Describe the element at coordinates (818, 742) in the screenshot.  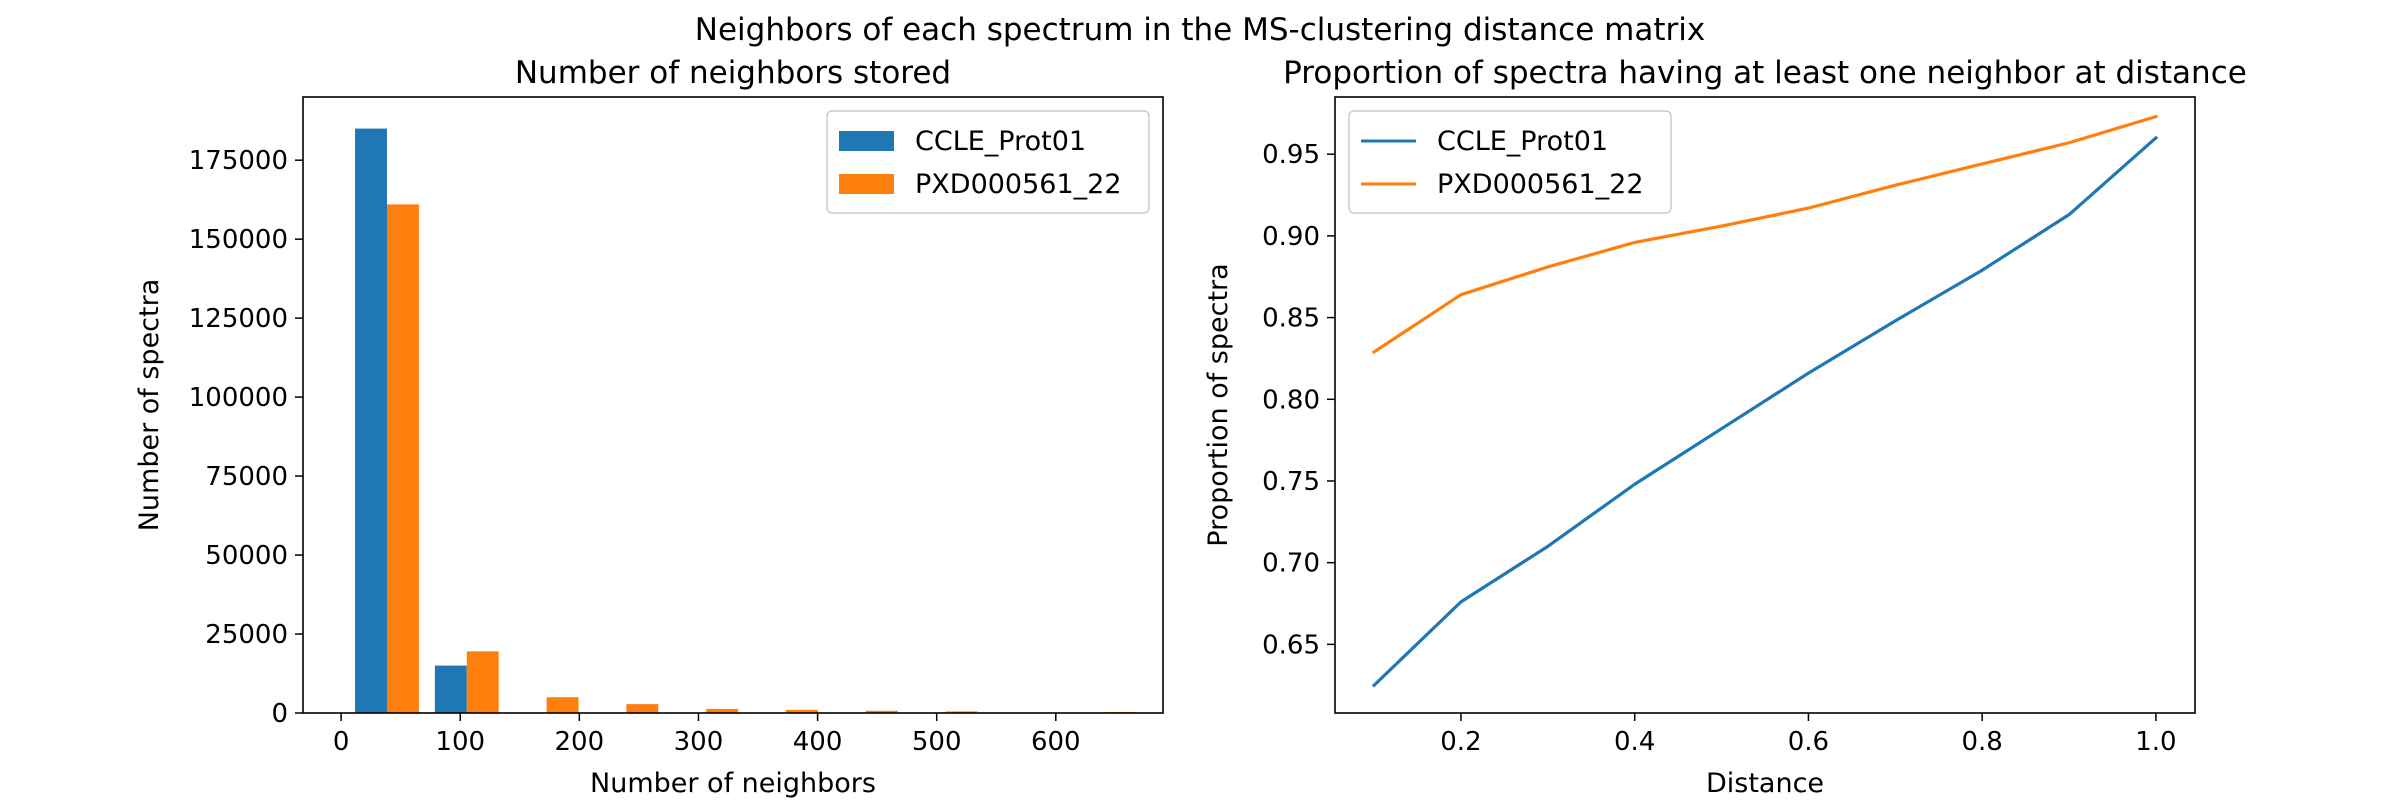
I see `x-tick-label: 400` at that location.